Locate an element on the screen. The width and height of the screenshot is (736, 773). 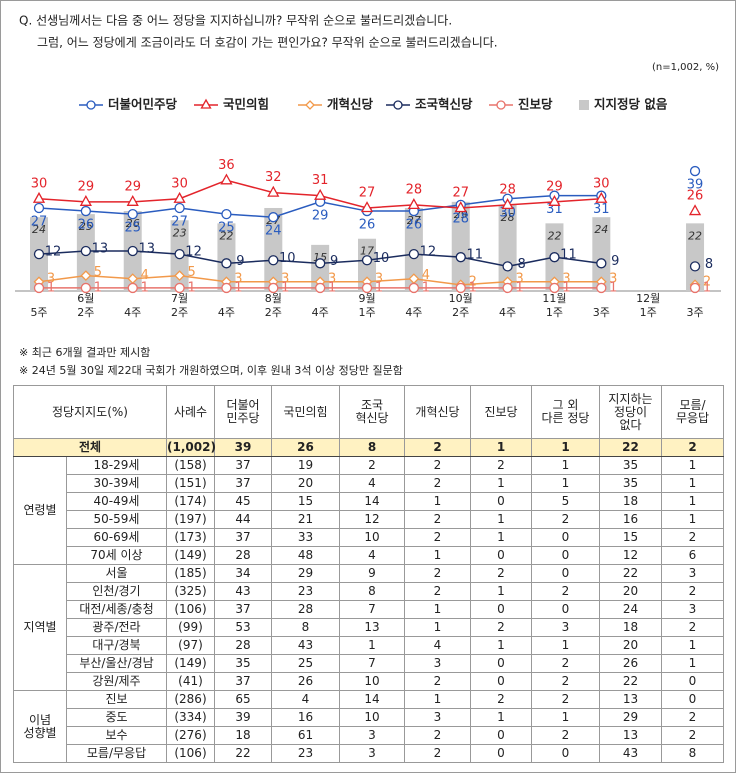
header-cell: 그 외 다른 정당 is located at coordinates (565, 412).